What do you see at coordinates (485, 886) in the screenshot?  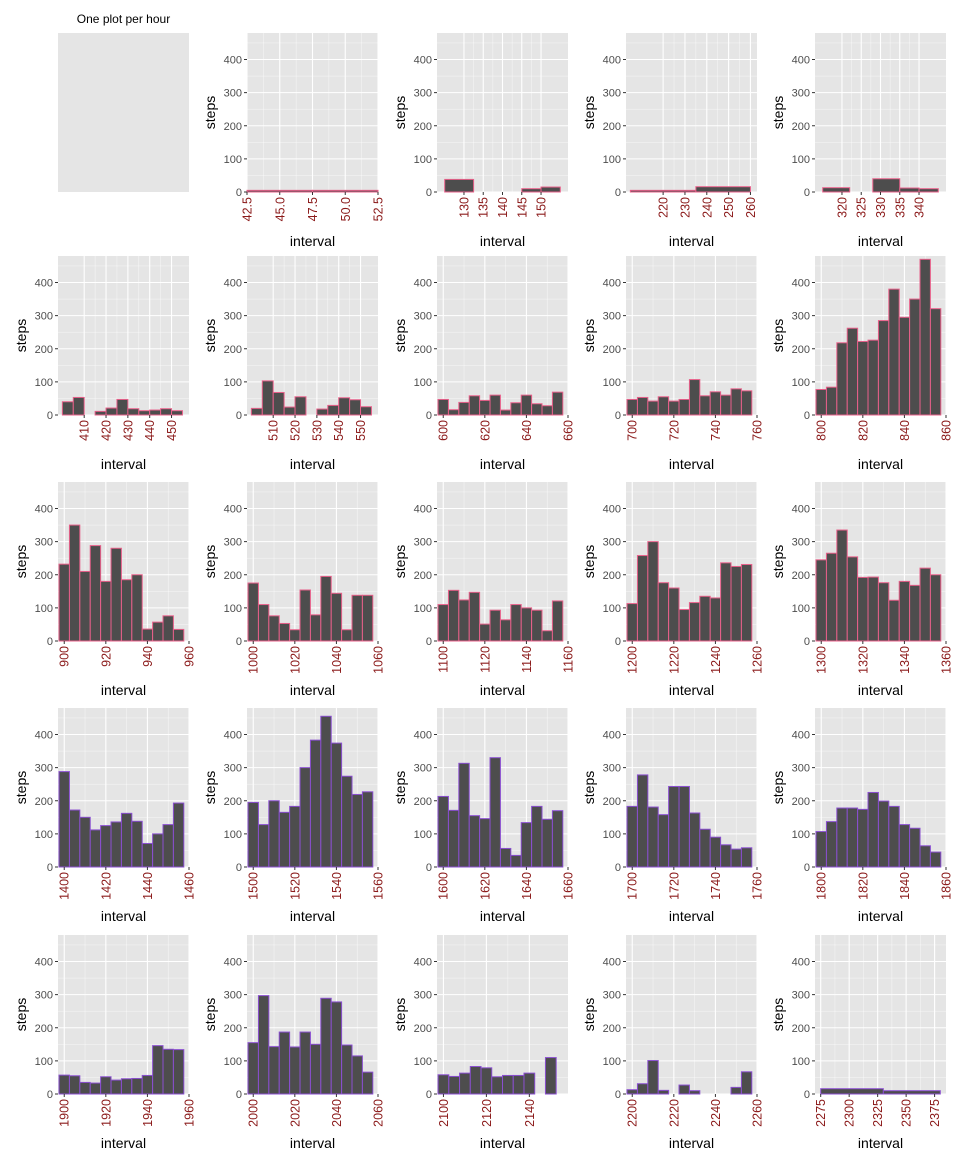 I see `x-tick-label: 1620` at bounding box center [485, 886].